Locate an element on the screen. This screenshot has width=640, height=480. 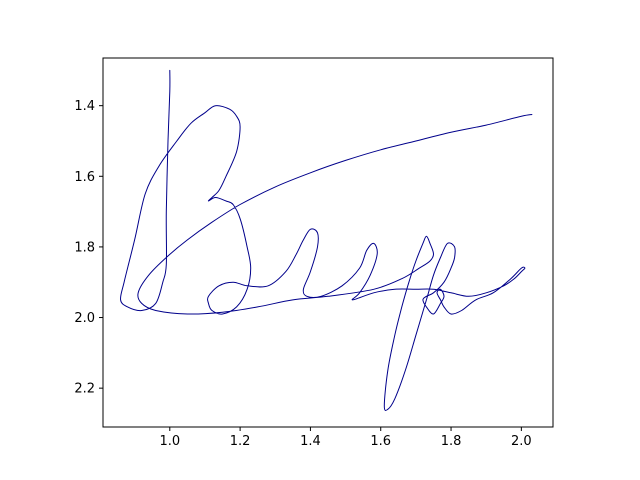
y-tick-label: 1.6 is located at coordinates (84, 177).